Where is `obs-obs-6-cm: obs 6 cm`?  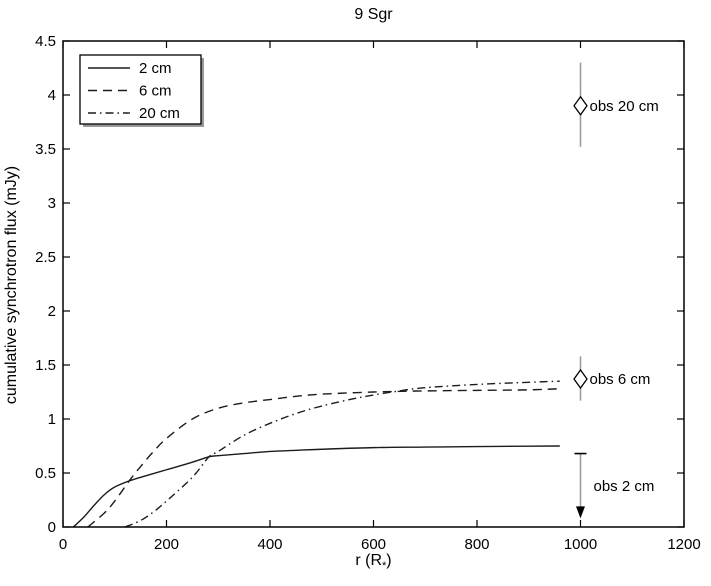 obs-obs-6-cm: obs 6 cm is located at coordinates (612, 378).